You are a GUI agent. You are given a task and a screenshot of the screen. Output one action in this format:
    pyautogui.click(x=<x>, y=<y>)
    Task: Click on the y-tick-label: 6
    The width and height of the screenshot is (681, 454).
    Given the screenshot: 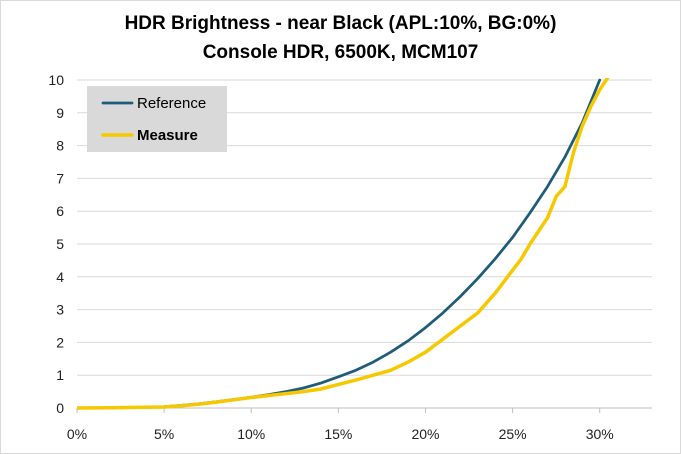 What is the action you would take?
    pyautogui.click(x=60, y=211)
    